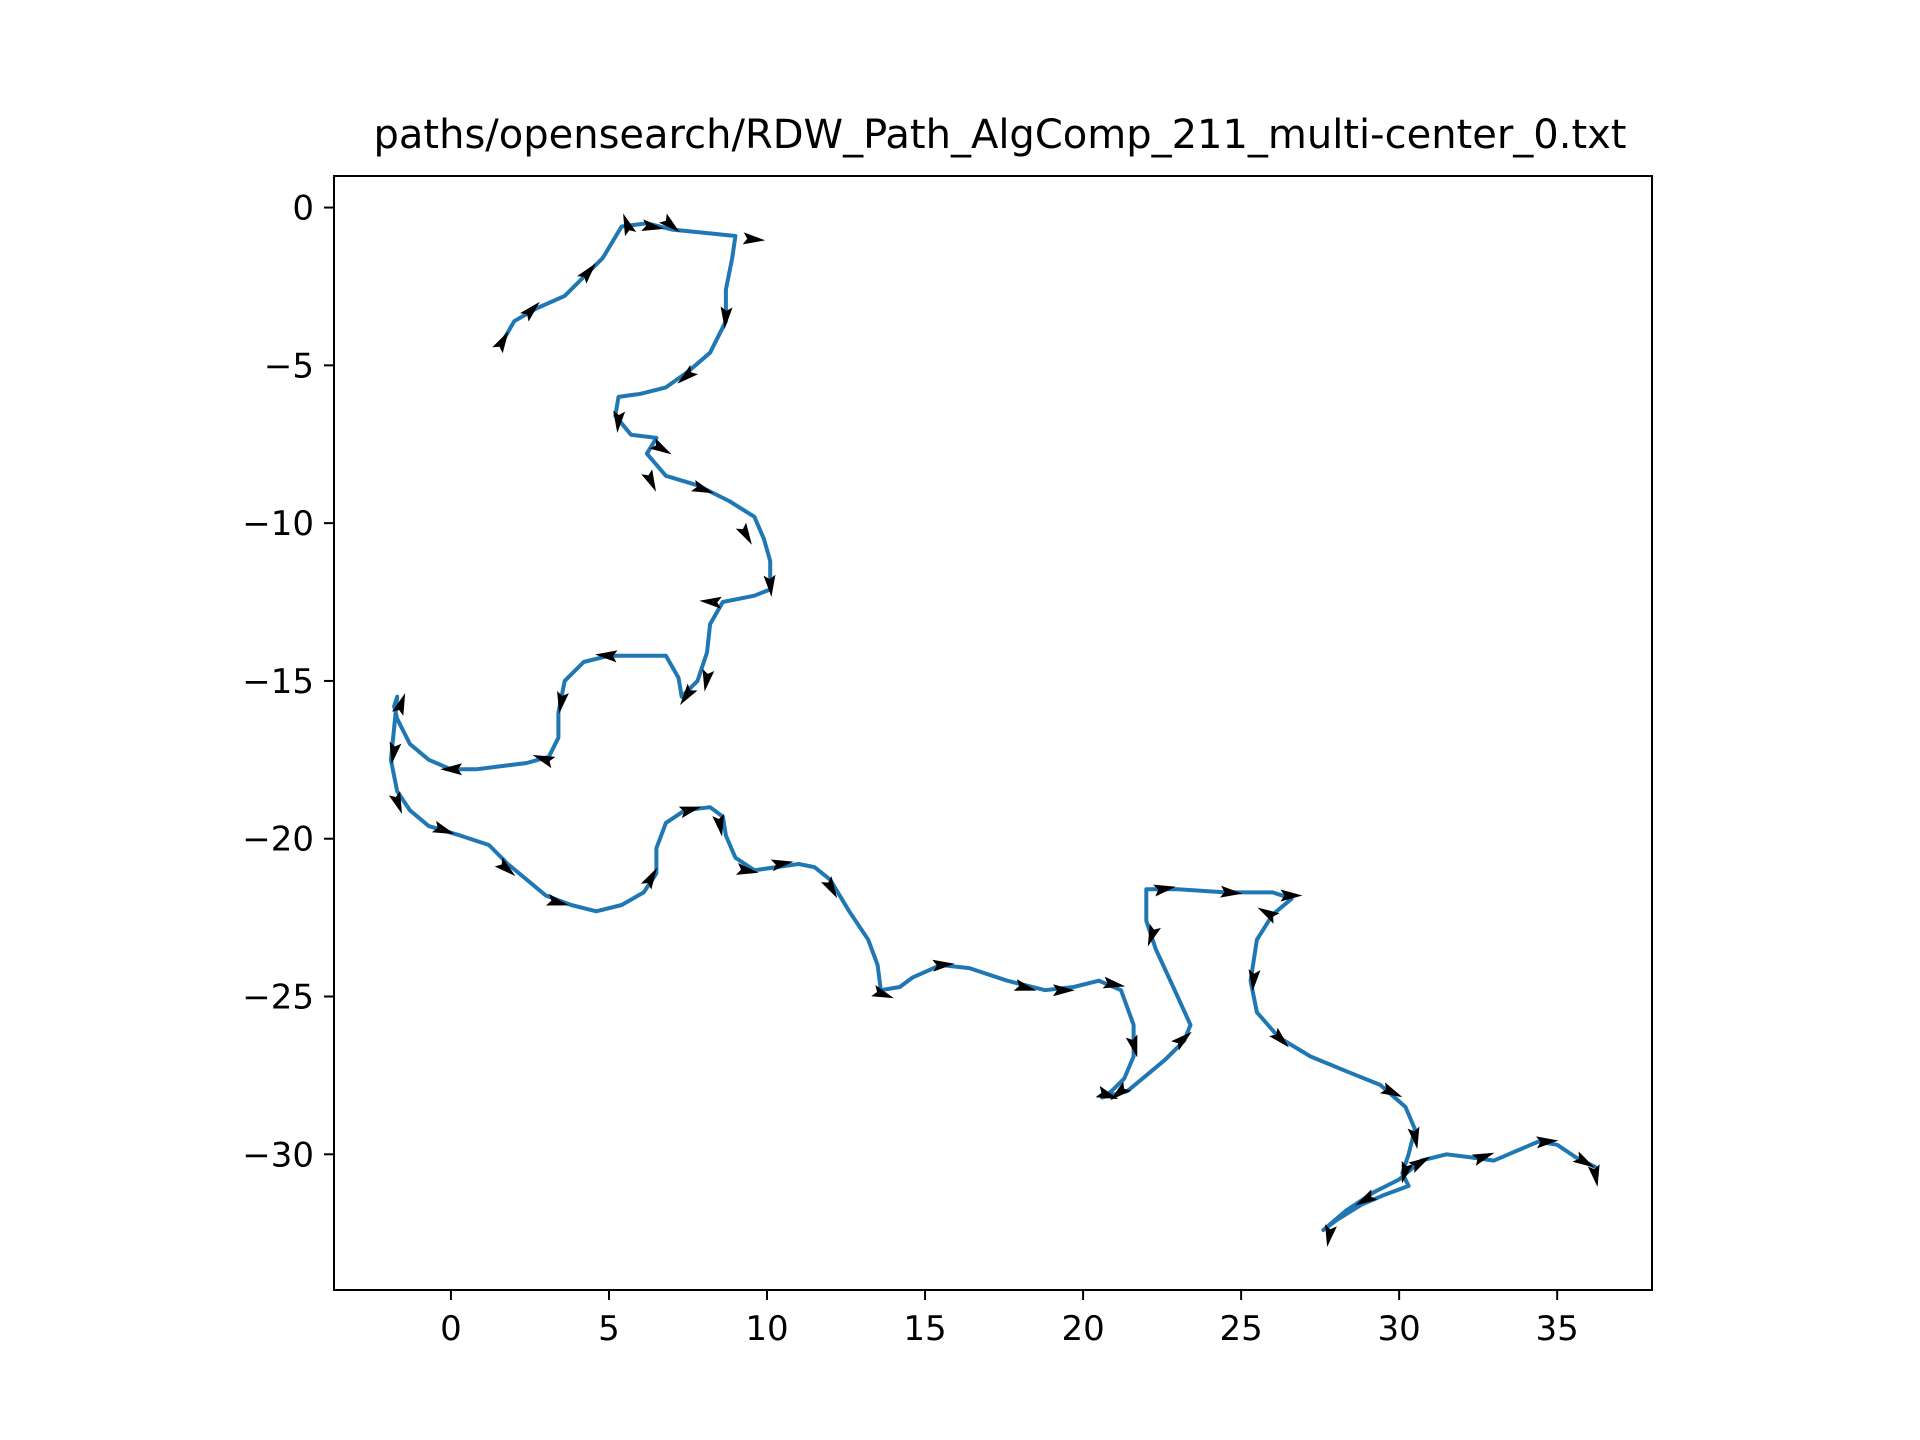 Image resolution: width=1920 pixels, height=1440 pixels. What do you see at coordinates (1082, 1329) in the screenshot?
I see `x-tick-label: 20` at bounding box center [1082, 1329].